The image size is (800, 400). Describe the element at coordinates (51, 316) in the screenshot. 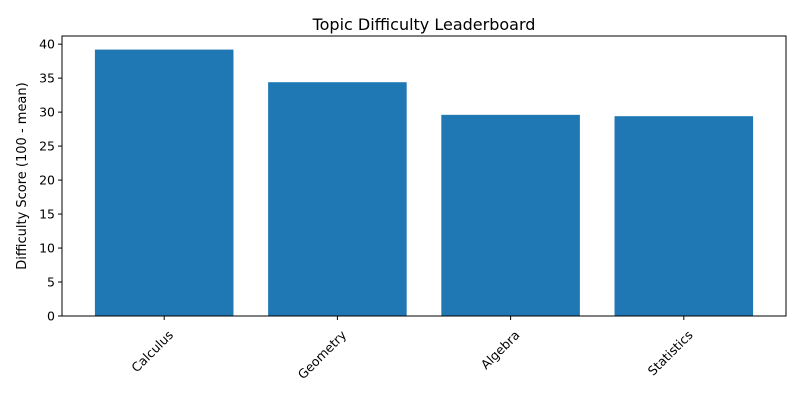

I see `y-tick-label: 0` at that location.